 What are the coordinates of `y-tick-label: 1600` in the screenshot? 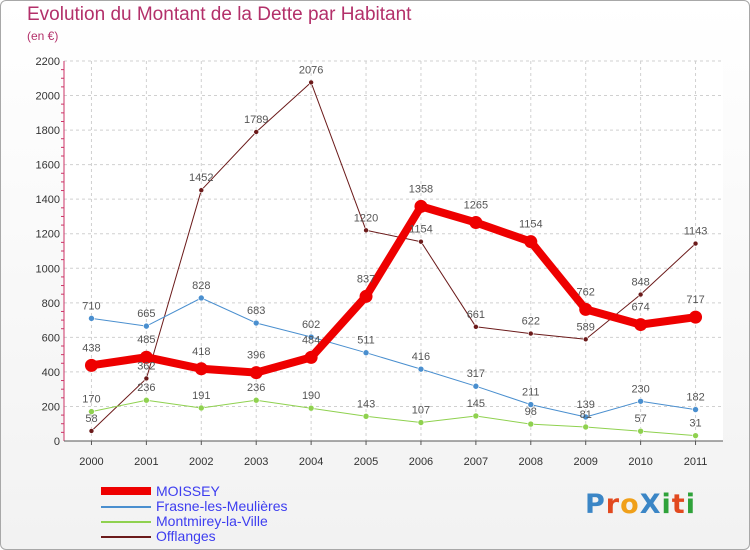 It's located at (48, 166).